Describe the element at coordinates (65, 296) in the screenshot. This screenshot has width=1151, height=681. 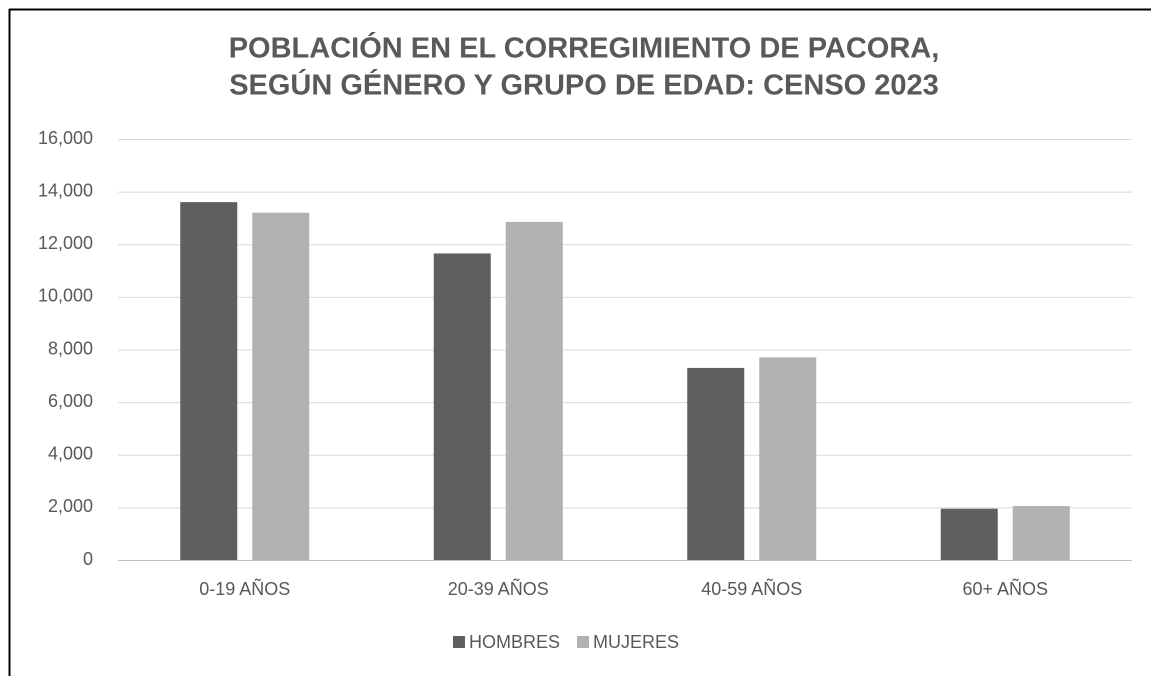
I see `y-tick-label: 10,000` at that location.